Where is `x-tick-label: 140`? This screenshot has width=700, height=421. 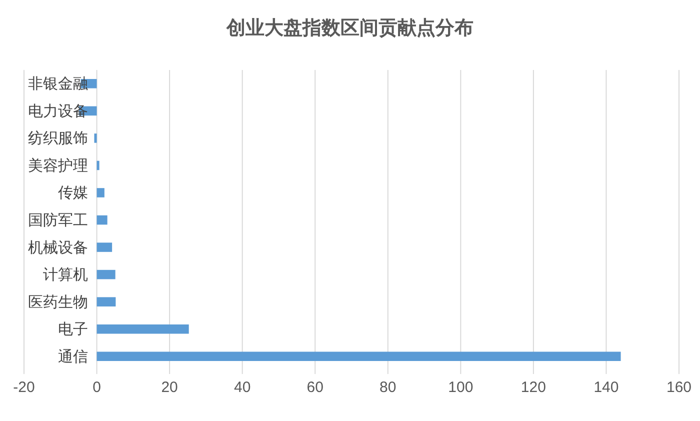 x-tick-label: 140 is located at coordinates (606, 387).